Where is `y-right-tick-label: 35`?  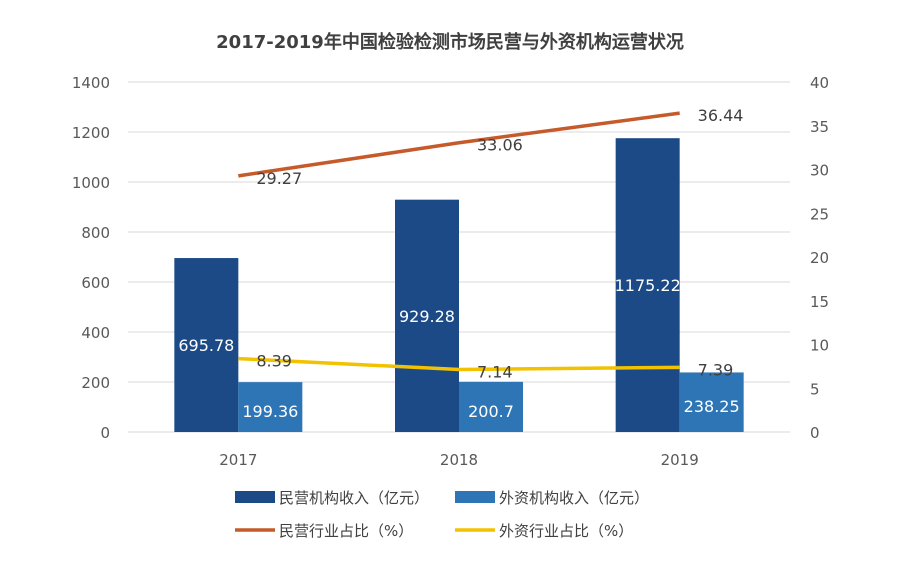 y-right-tick-label: 35 is located at coordinates (819, 127).